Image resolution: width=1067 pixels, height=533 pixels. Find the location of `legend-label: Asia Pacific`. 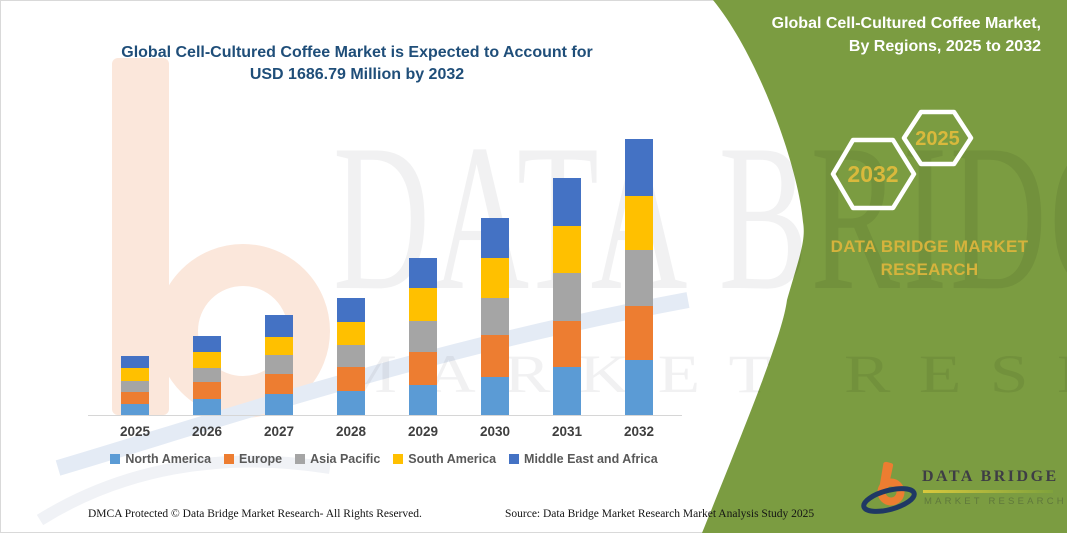

legend-label: Asia Pacific is located at coordinates (345, 459).